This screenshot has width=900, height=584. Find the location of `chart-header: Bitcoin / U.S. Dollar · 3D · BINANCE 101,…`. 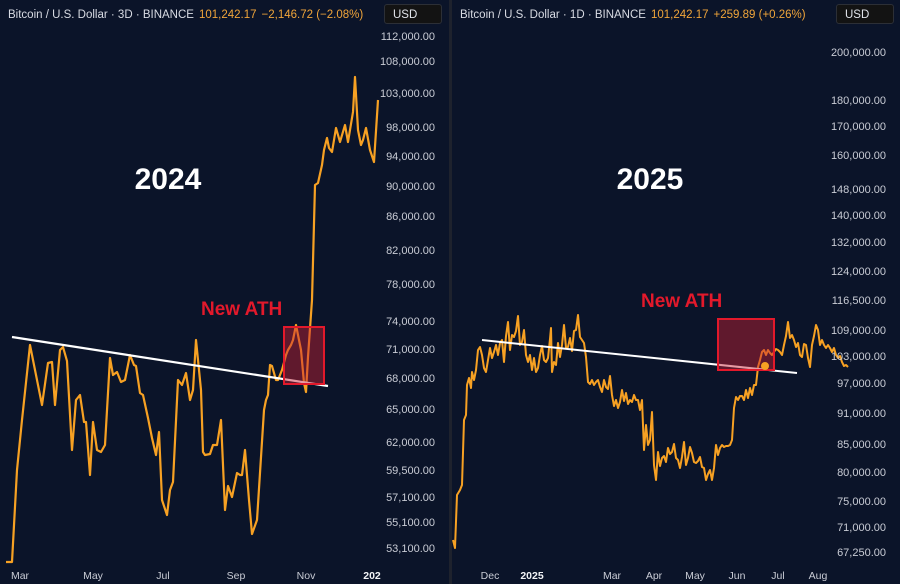

chart-header: Bitcoin / U.S. Dollar · 3D · BINANCE 101,… is located at coordinates (185, 15).